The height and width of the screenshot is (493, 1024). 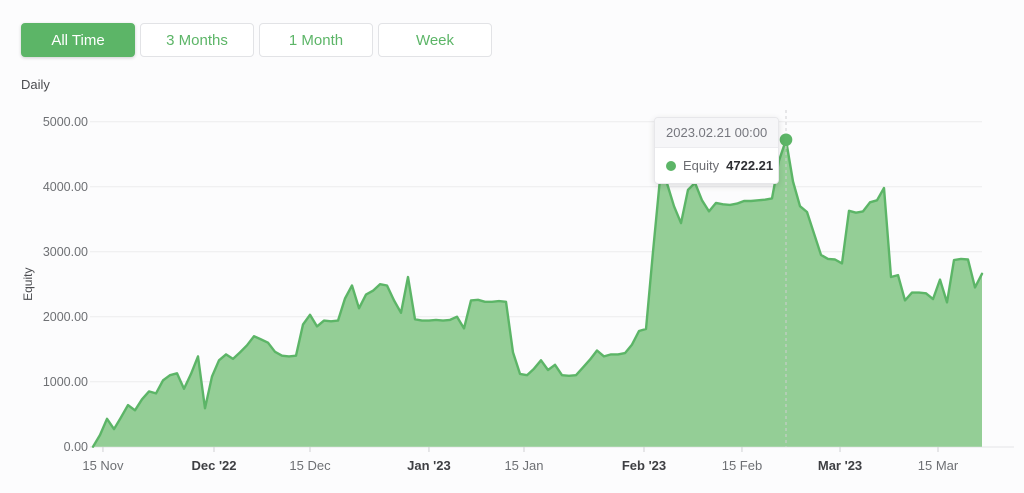 What do you see at coordinates (786, 140) in the screenshot?
I see `highlight-point` at bounding box center [786, 140].